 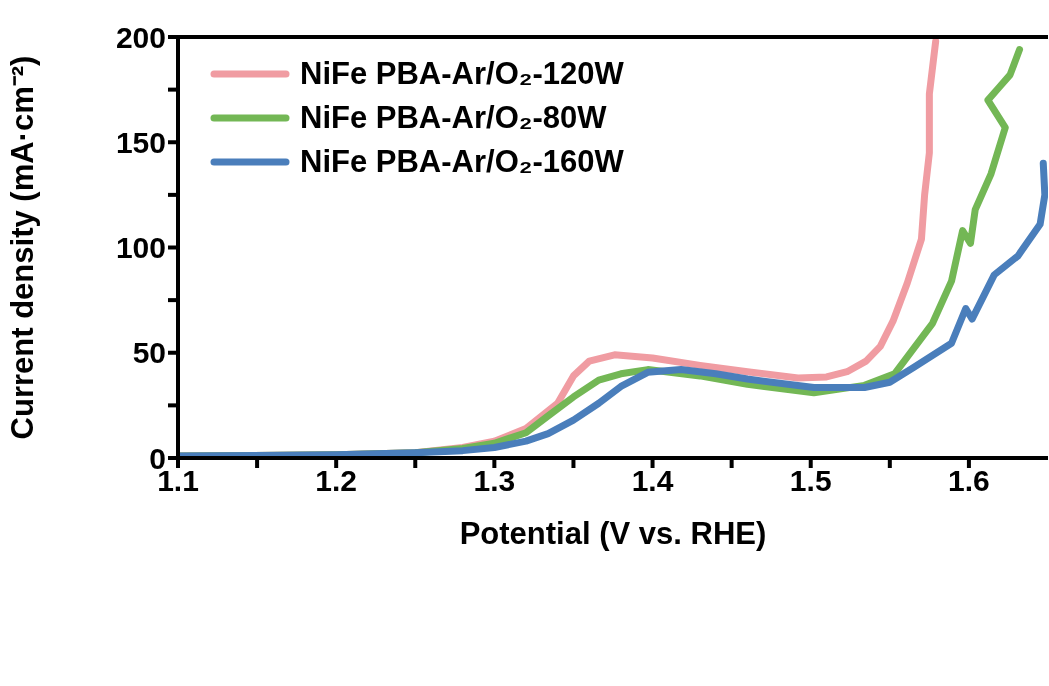 What do you see at coordinates (149, 353) in the screenshot?
I see `y-tick-label: 50` at bounding box center [149, 353].